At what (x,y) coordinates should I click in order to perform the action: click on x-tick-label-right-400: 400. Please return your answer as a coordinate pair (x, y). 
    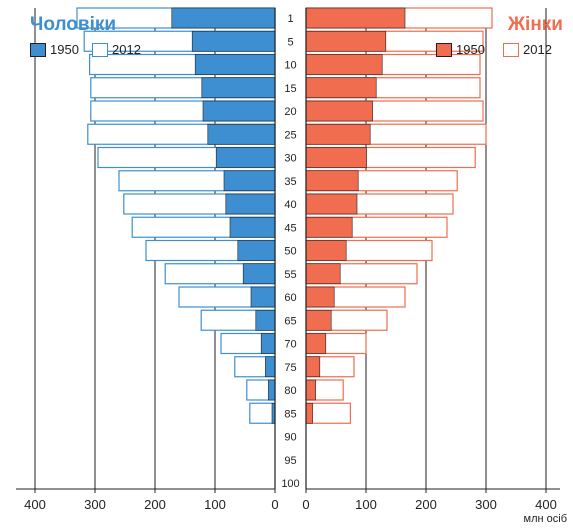
    Looking at the image, I should click on (546, 504).